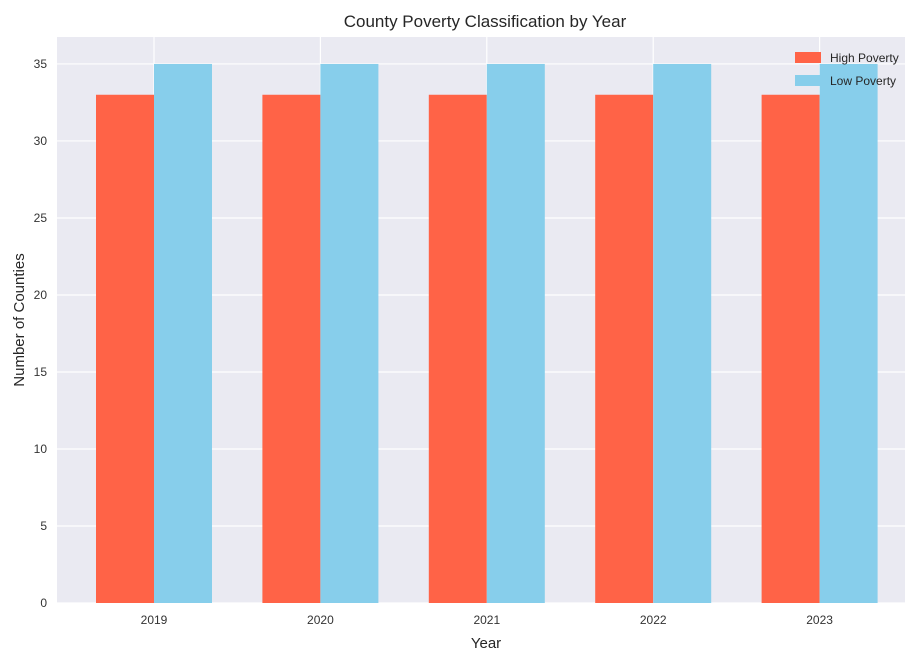 This screenshot has width=905, height=650. What do you see at coordinates (808, 80) in the screenshot?
I see `legend-swatch-low-poverty` at bounding box center [808, 80].